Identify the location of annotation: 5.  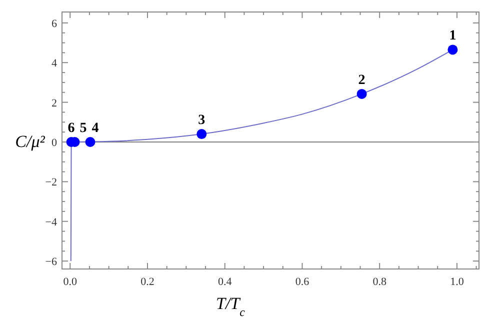
(83, 128).